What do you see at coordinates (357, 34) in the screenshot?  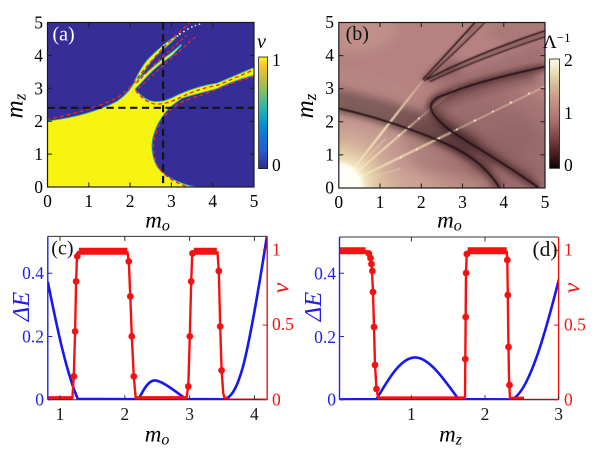 I see `svg-text: (b)` at bounding box center [357, 34].